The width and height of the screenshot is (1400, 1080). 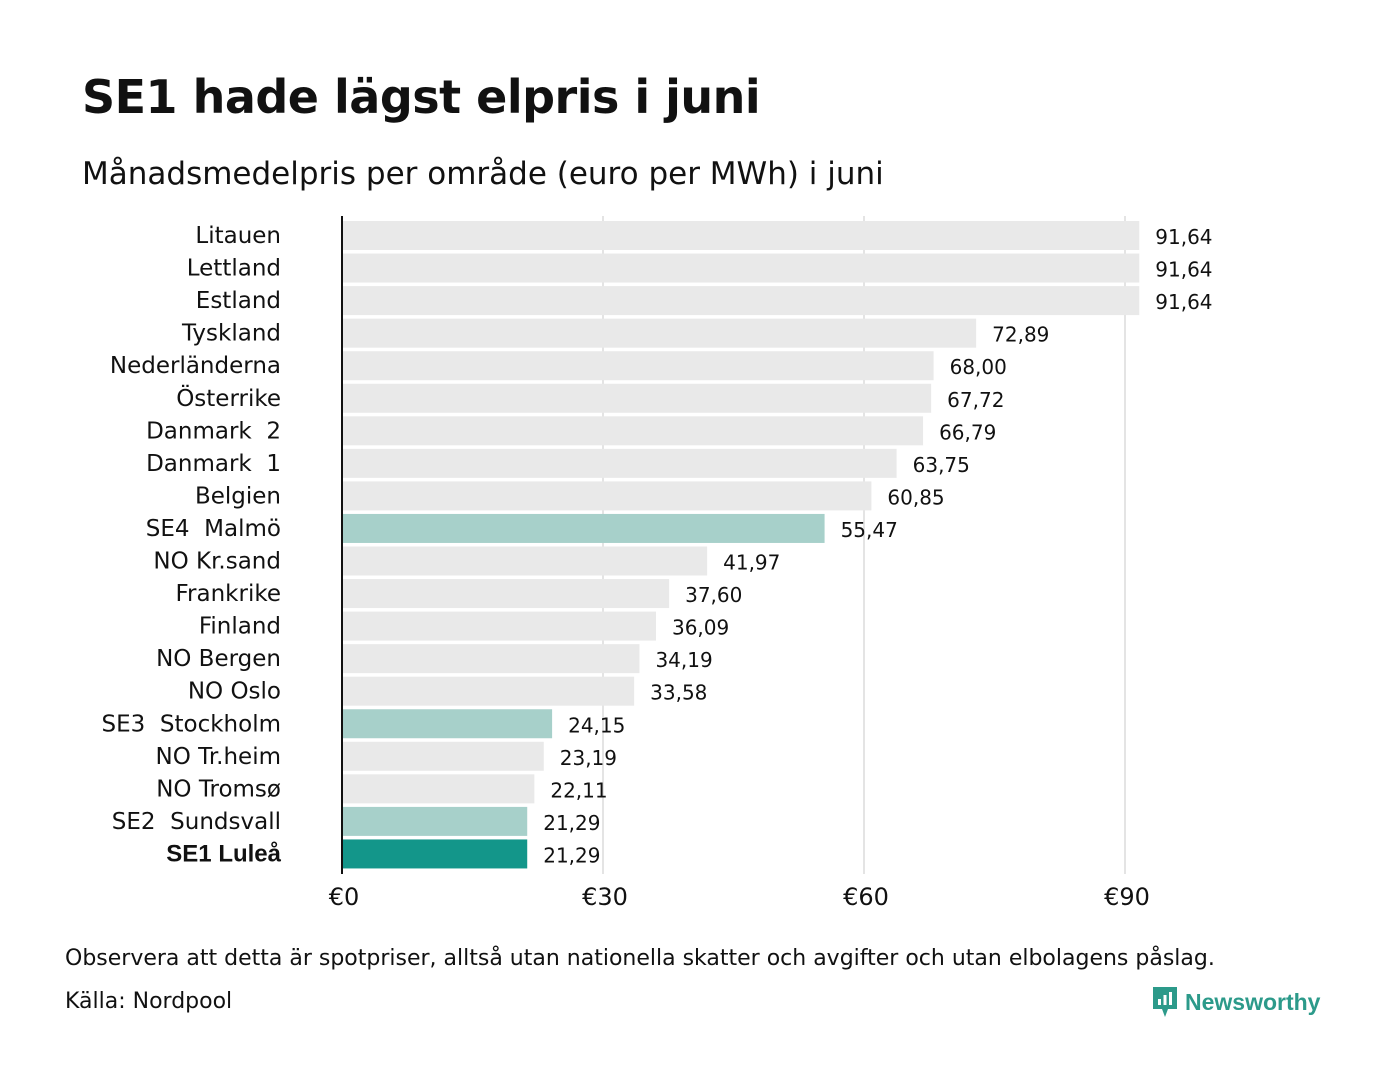 I want to click on value-label-14: 33,58, so click(x=678, y=693).